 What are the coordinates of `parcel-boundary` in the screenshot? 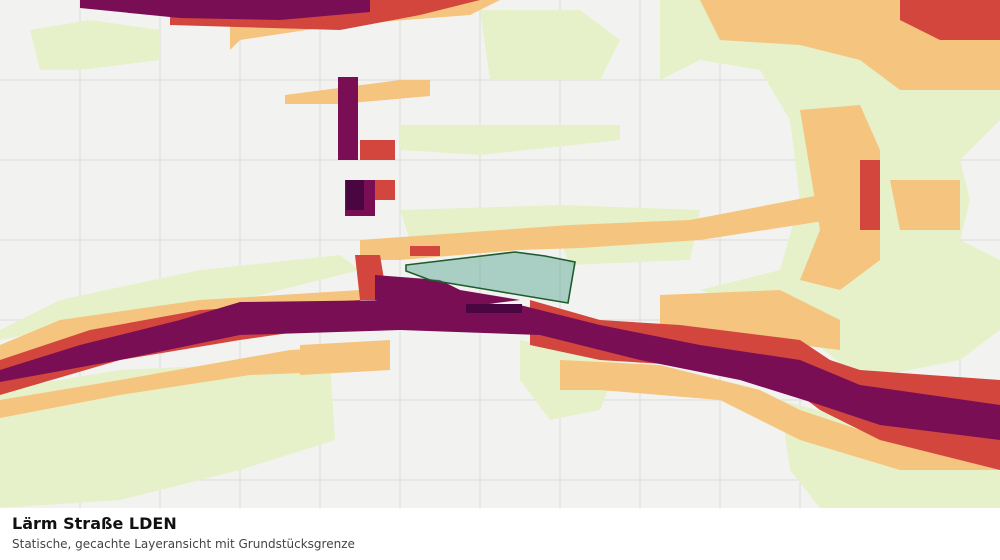 It's located at (490, 277).